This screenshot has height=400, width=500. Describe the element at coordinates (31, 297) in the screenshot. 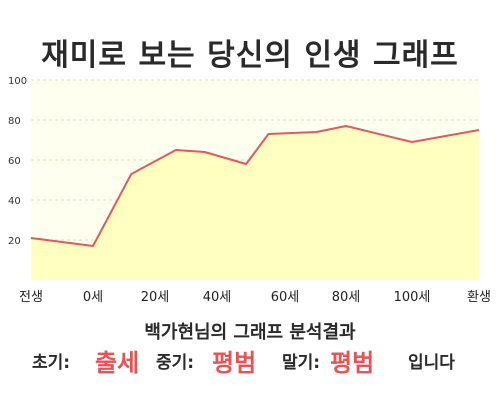

I see `x-tick-label: 전생` at that location.